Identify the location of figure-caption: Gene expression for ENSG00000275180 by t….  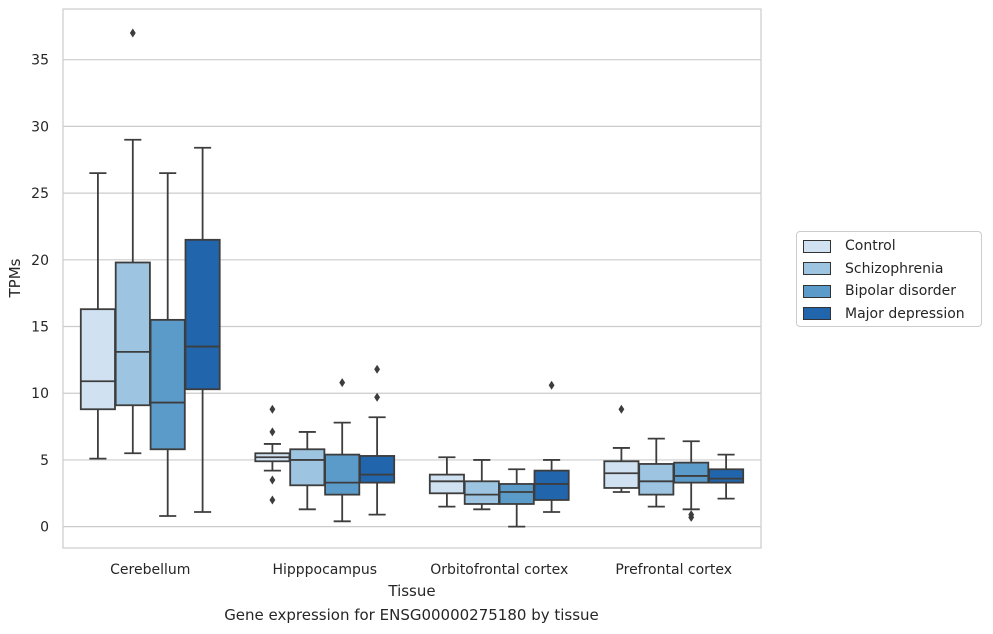
(411, 615).